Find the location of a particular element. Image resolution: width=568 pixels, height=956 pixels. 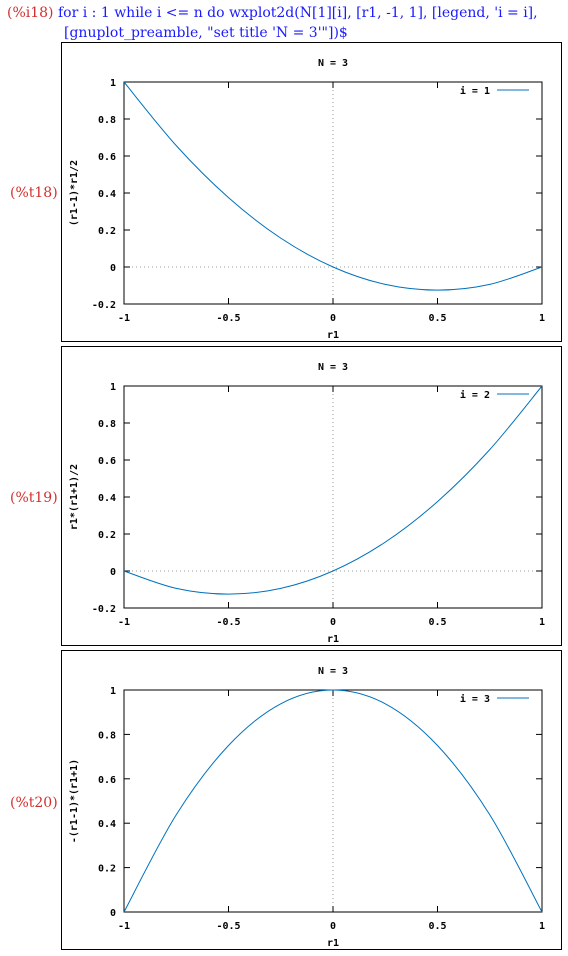

y-axis-label: (r1-1)*r1/2 is located at coordinates (74, 193).